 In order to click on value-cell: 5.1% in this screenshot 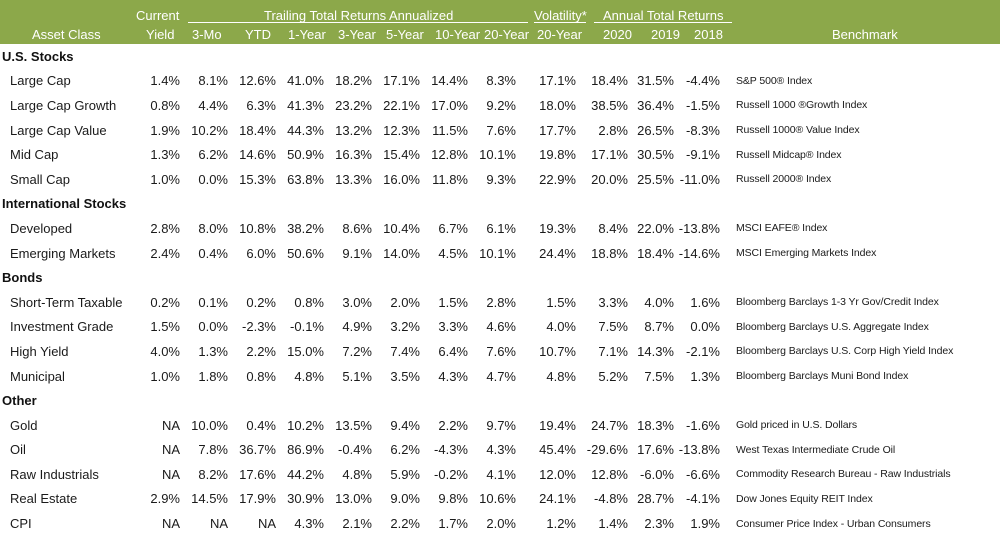, I will do `click(357, 376)`.